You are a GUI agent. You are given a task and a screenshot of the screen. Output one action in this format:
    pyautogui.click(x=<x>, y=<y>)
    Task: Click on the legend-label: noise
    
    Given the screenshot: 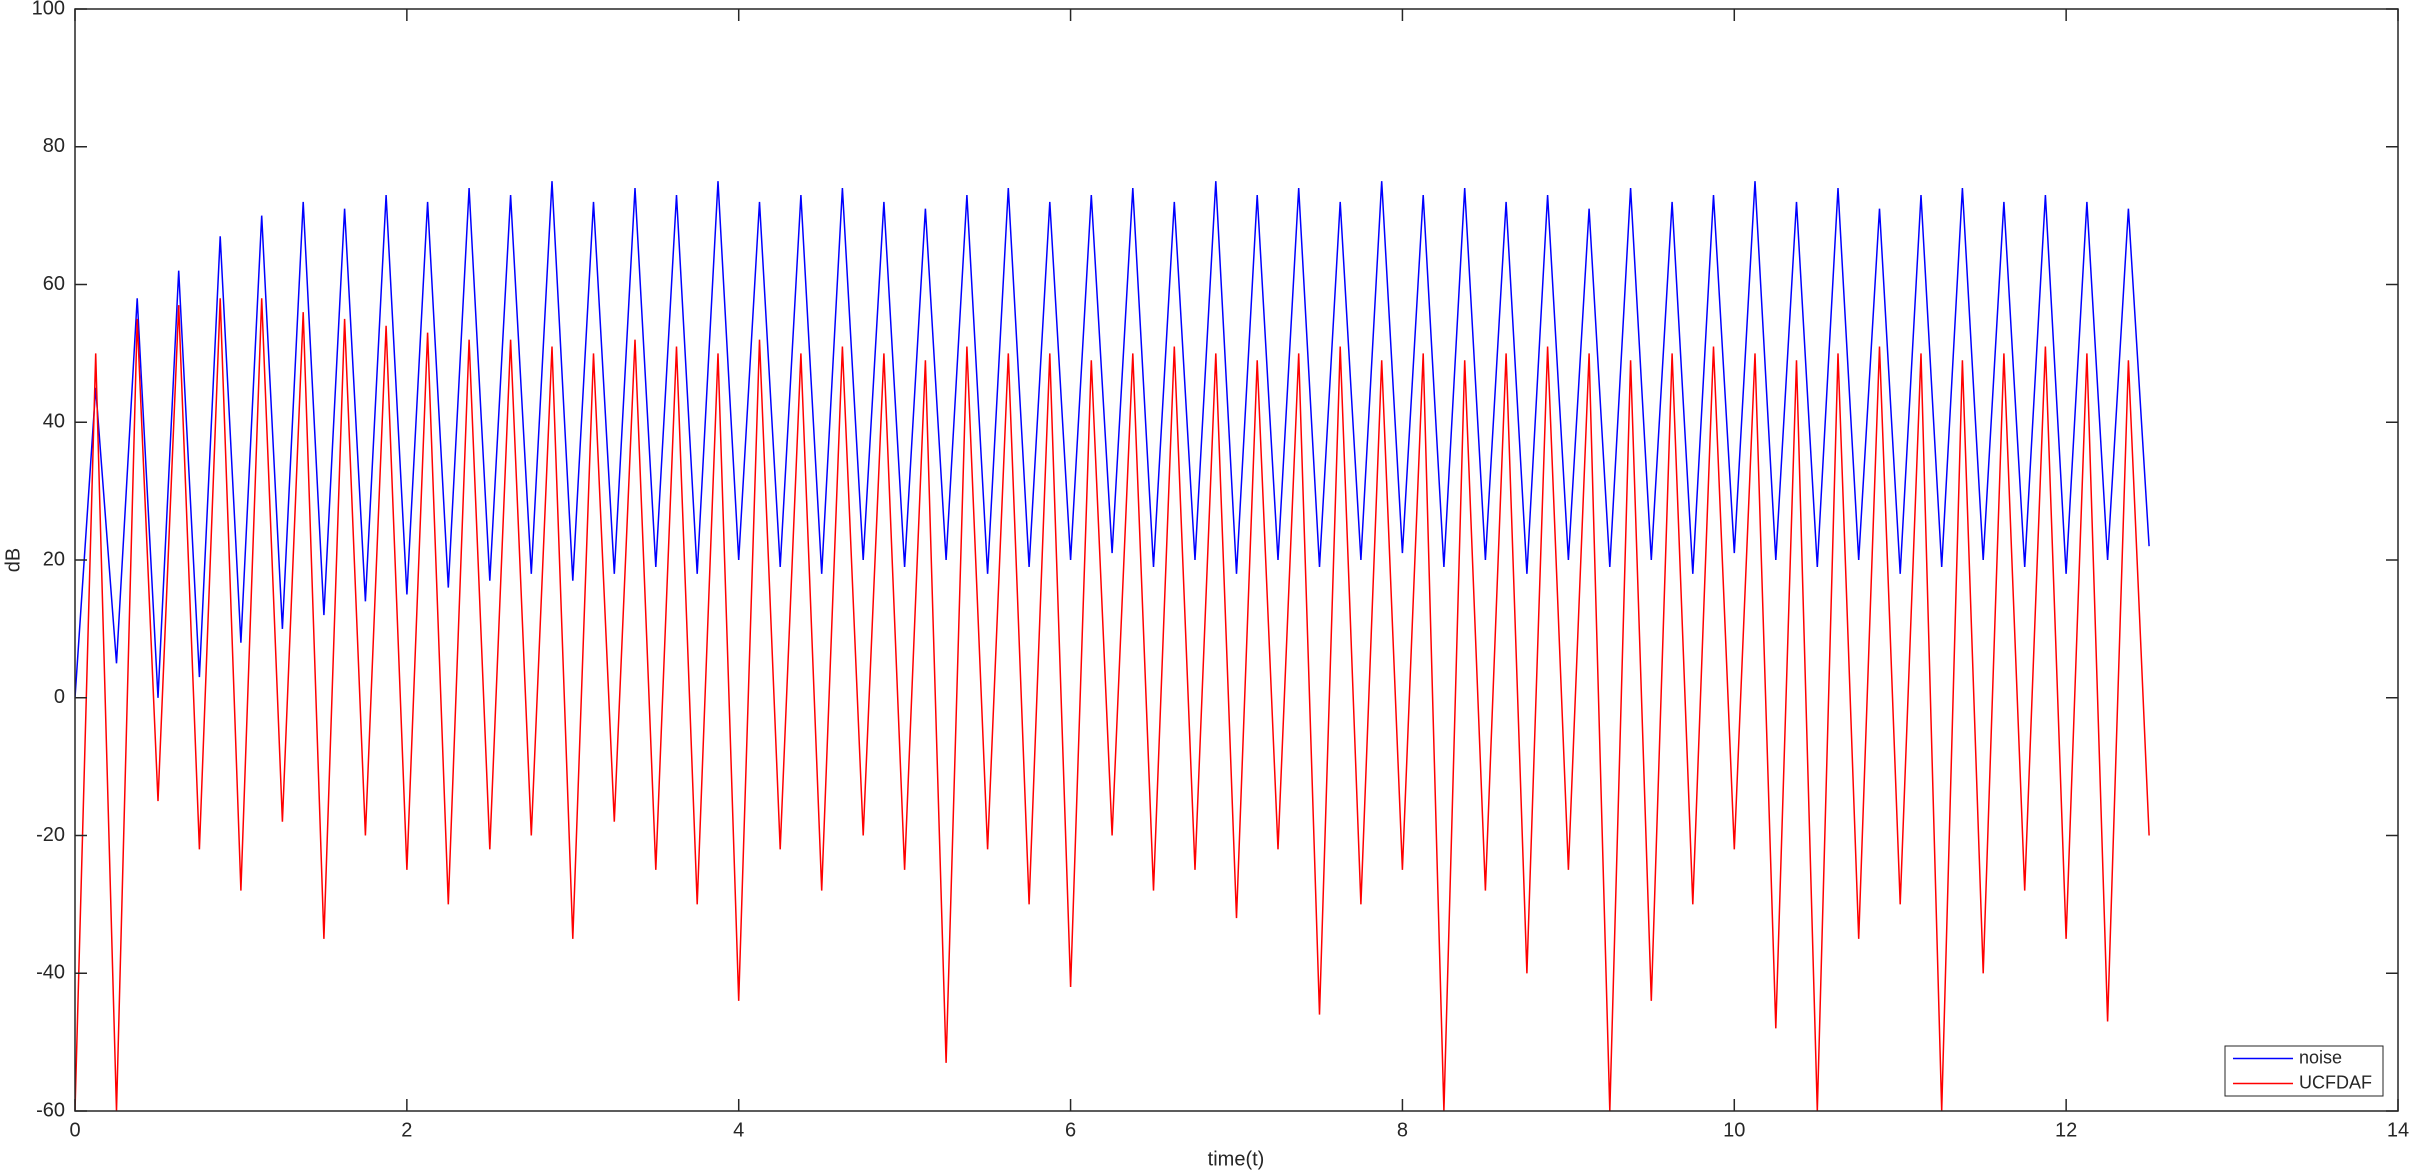 What is the action you would take?
    pyautogui.click(x=2320, y=1057)
    